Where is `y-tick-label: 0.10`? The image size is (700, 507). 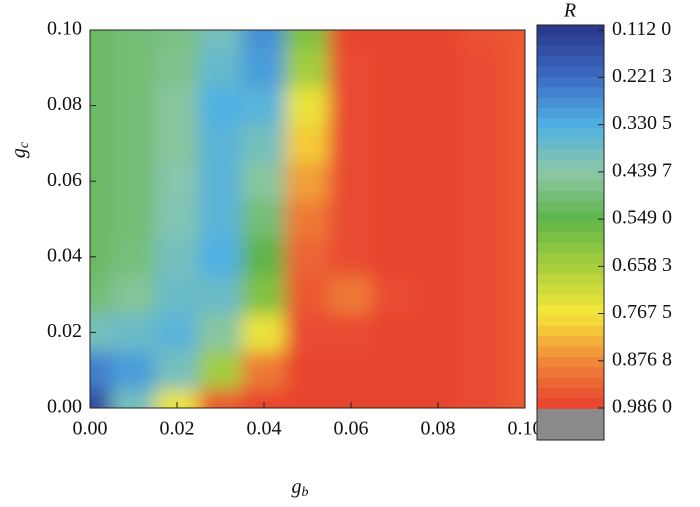 y-tick-label: 0.10 is located at coordinates (64, 29).